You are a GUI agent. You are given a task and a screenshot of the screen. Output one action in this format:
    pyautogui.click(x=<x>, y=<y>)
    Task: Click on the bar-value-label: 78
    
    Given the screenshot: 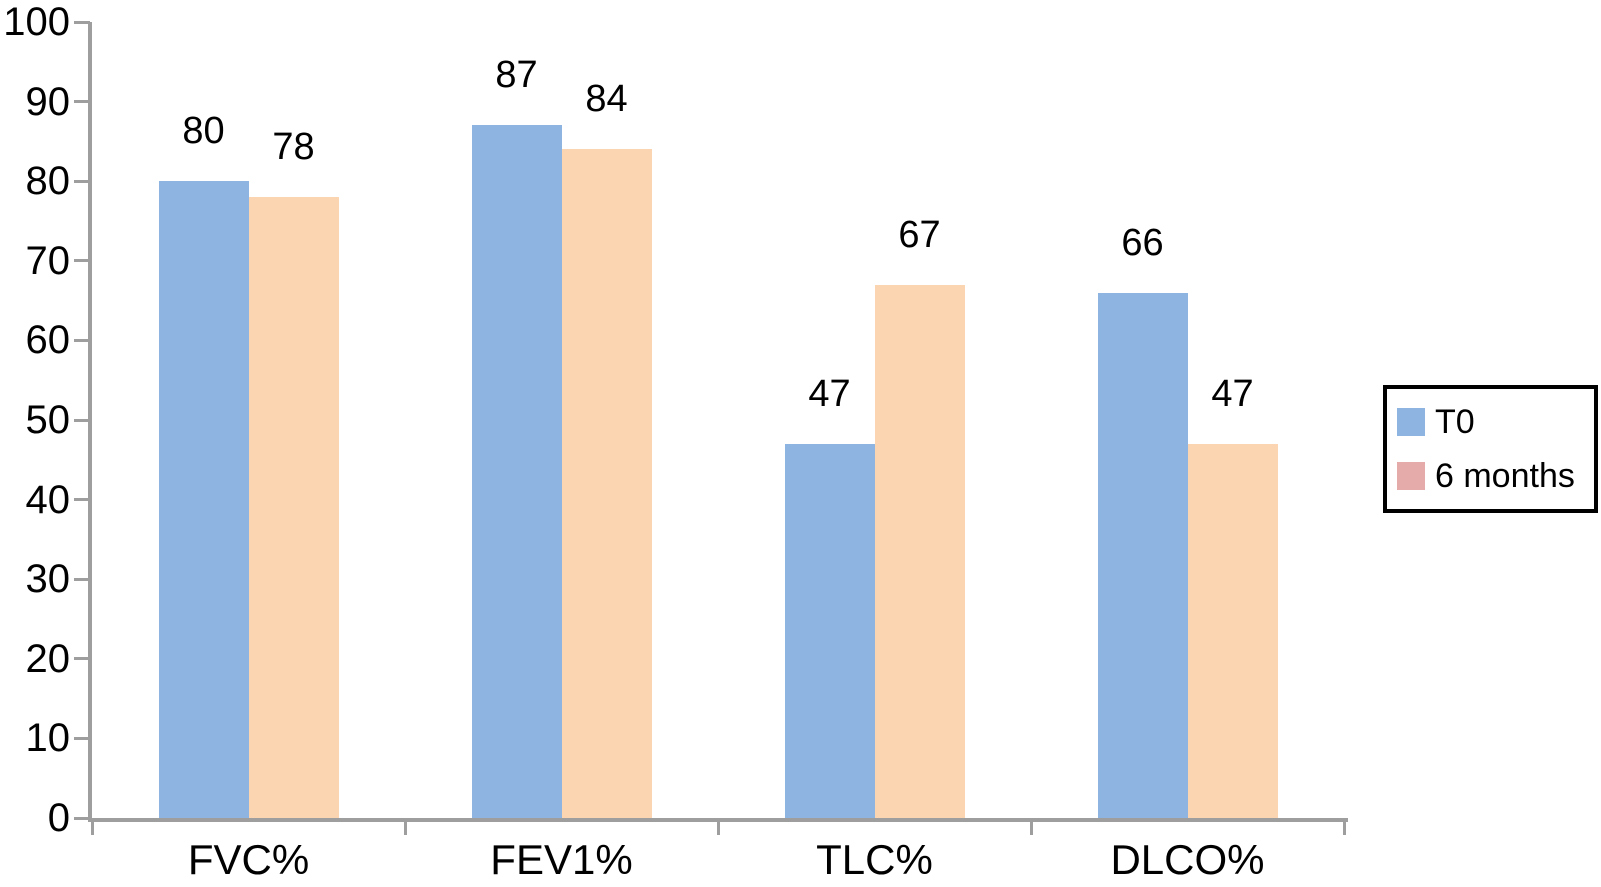 What is the action you would take?
    pyautogui.click(x=293, y=147)
    